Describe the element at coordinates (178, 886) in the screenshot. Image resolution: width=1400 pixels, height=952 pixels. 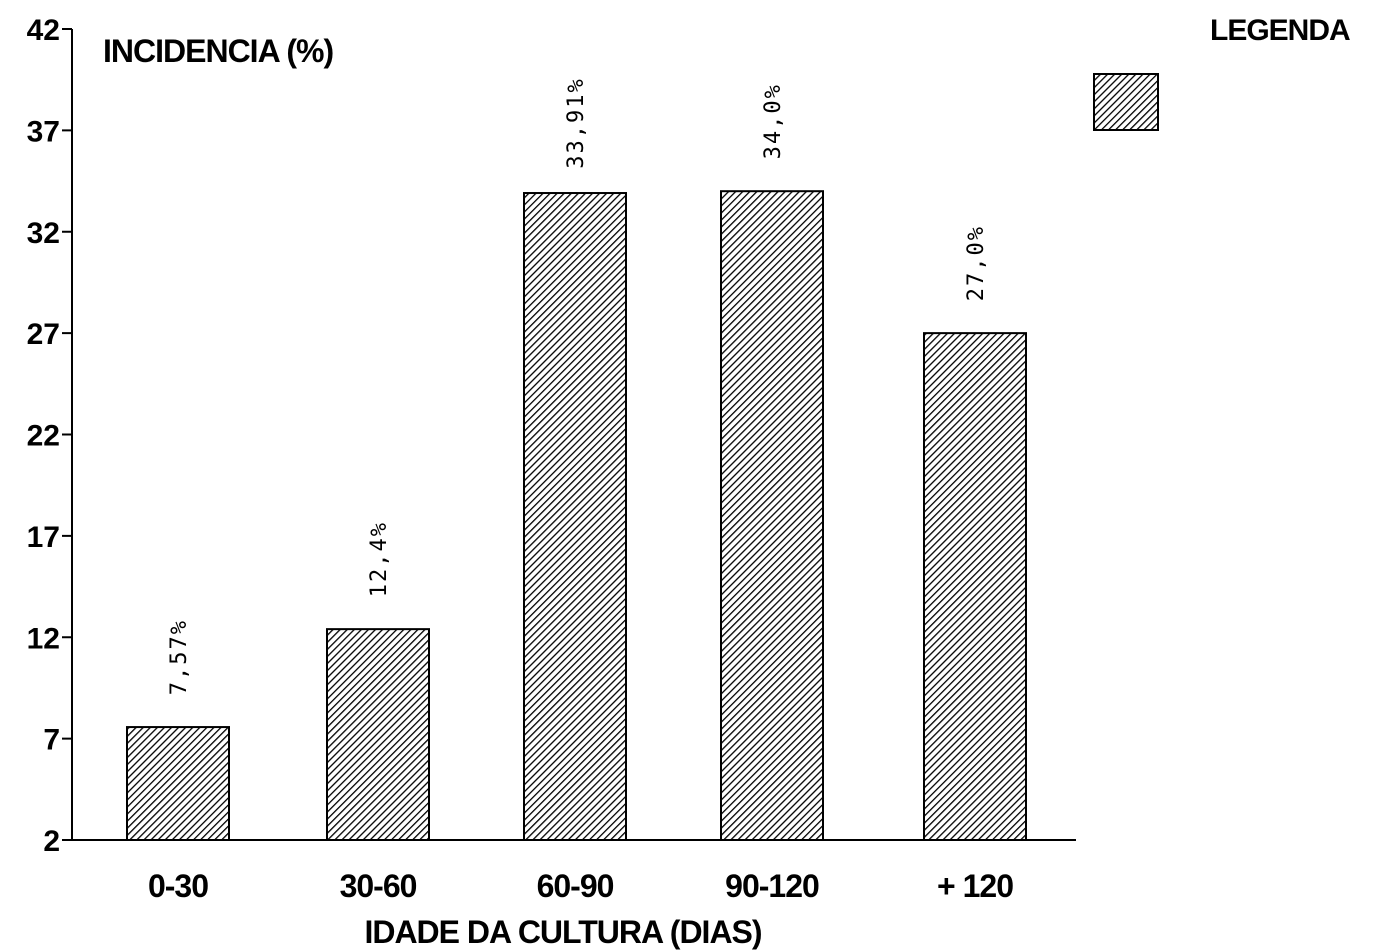
I see `x-tick-label: 0-30` at that location.